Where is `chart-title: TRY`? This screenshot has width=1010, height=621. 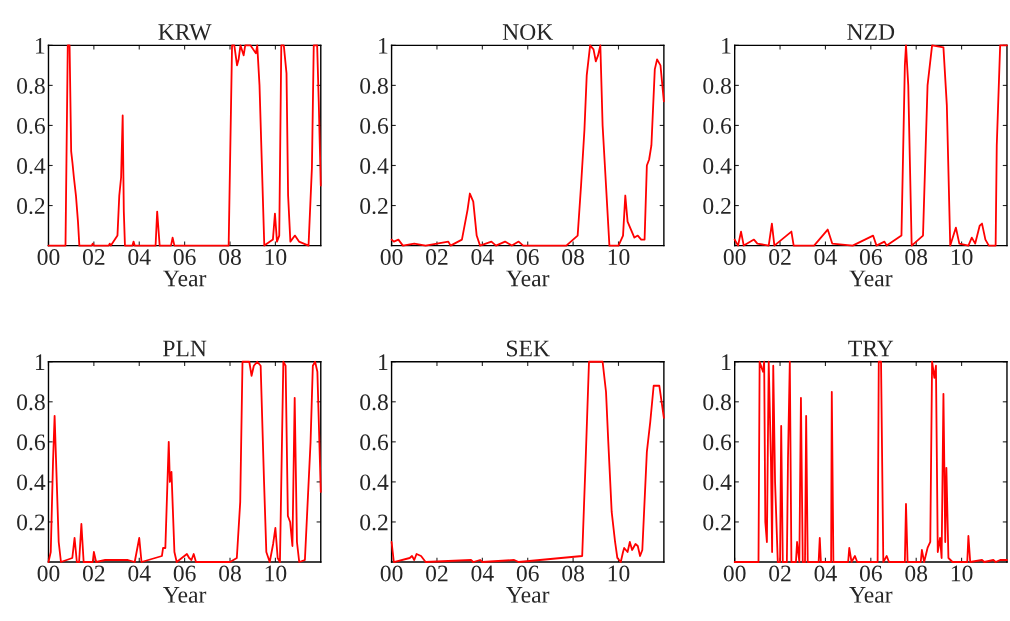 chart-title: TRY is located at coordinates (871, 348).